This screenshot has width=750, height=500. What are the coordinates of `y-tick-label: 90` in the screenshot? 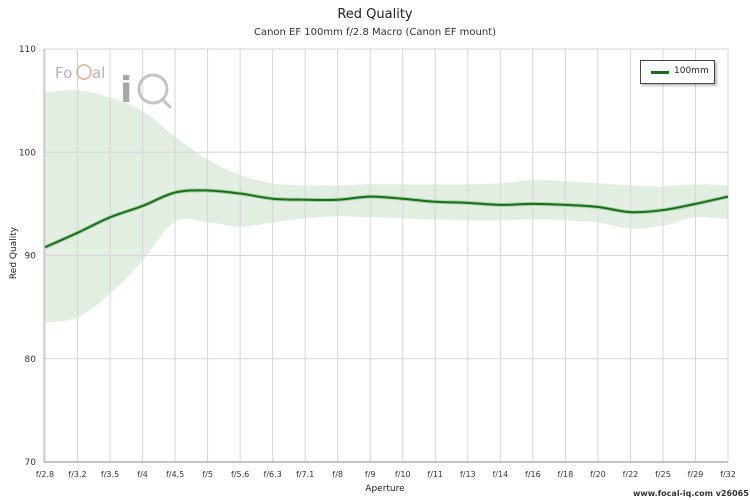 It's located at (31, 257).